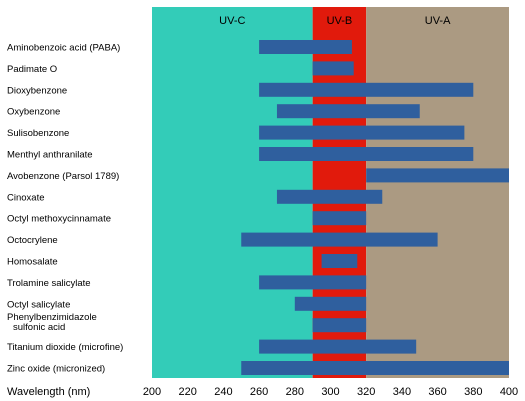 The width and height of the screenshot is (525, 401). Describe the element at coordinates (38, 304) in the screenshot. I see `category-label-octyl-salicylate: Octyl salicylate` at that location.